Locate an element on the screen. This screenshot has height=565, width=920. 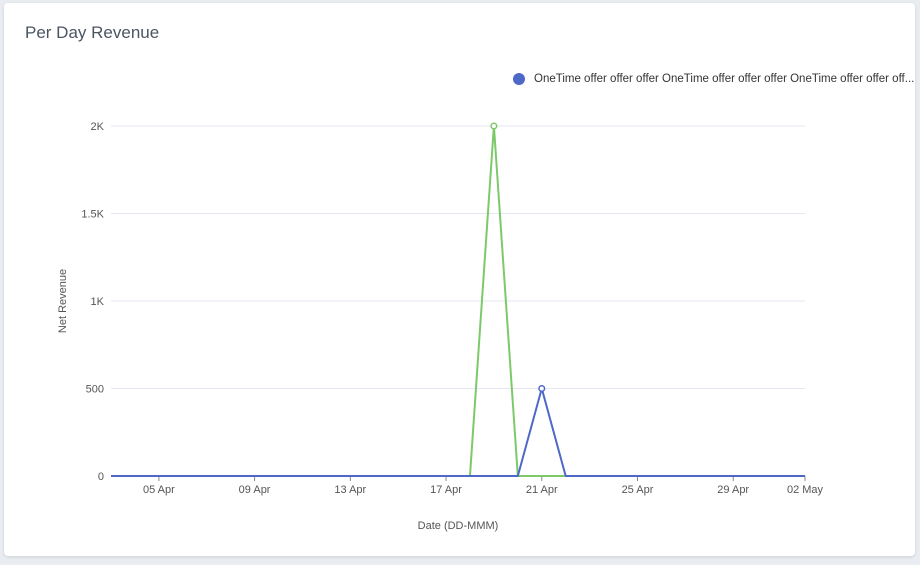
y-tick-label: 2K is located at coordinates (98, 127).